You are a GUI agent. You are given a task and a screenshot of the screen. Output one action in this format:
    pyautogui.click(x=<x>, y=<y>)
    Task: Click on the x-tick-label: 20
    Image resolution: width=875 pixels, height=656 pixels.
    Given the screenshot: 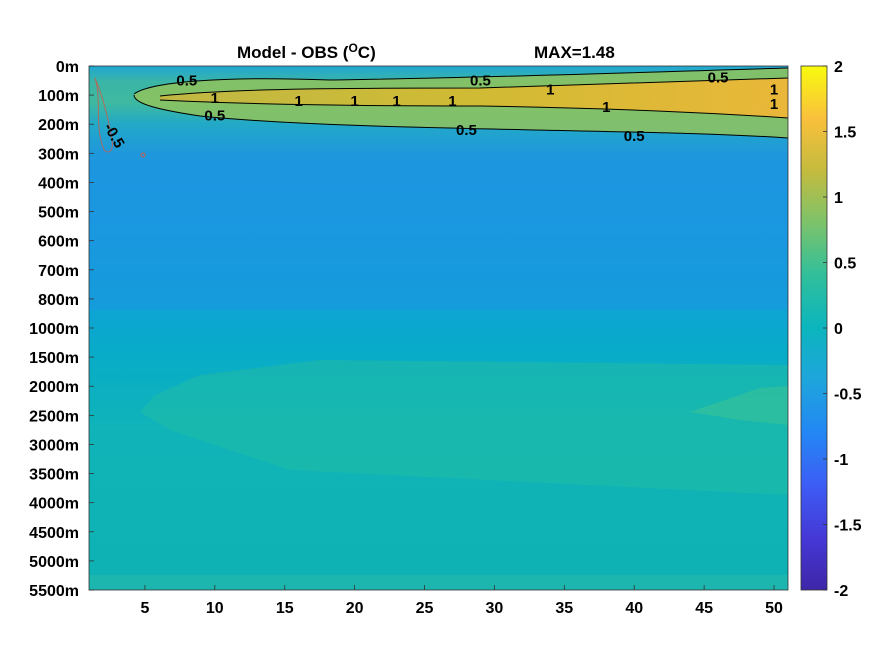 What is the action you would take?
    pyautogui.click(x=355, y=608)
    